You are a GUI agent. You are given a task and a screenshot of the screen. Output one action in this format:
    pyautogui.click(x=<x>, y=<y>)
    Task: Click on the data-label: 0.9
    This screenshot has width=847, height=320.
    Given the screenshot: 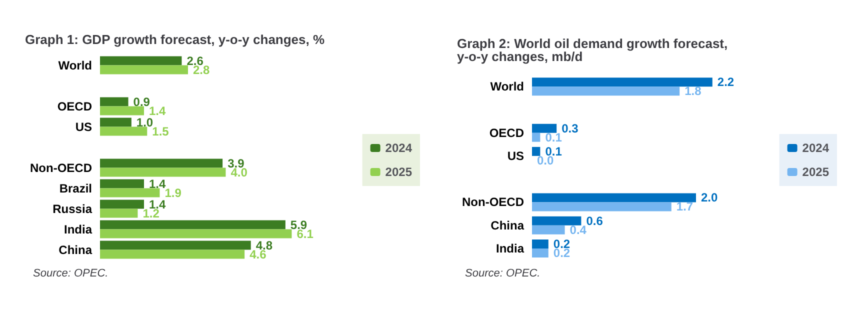 What is the action you would take?
    pyautogui.click(x=141, y=101)
    